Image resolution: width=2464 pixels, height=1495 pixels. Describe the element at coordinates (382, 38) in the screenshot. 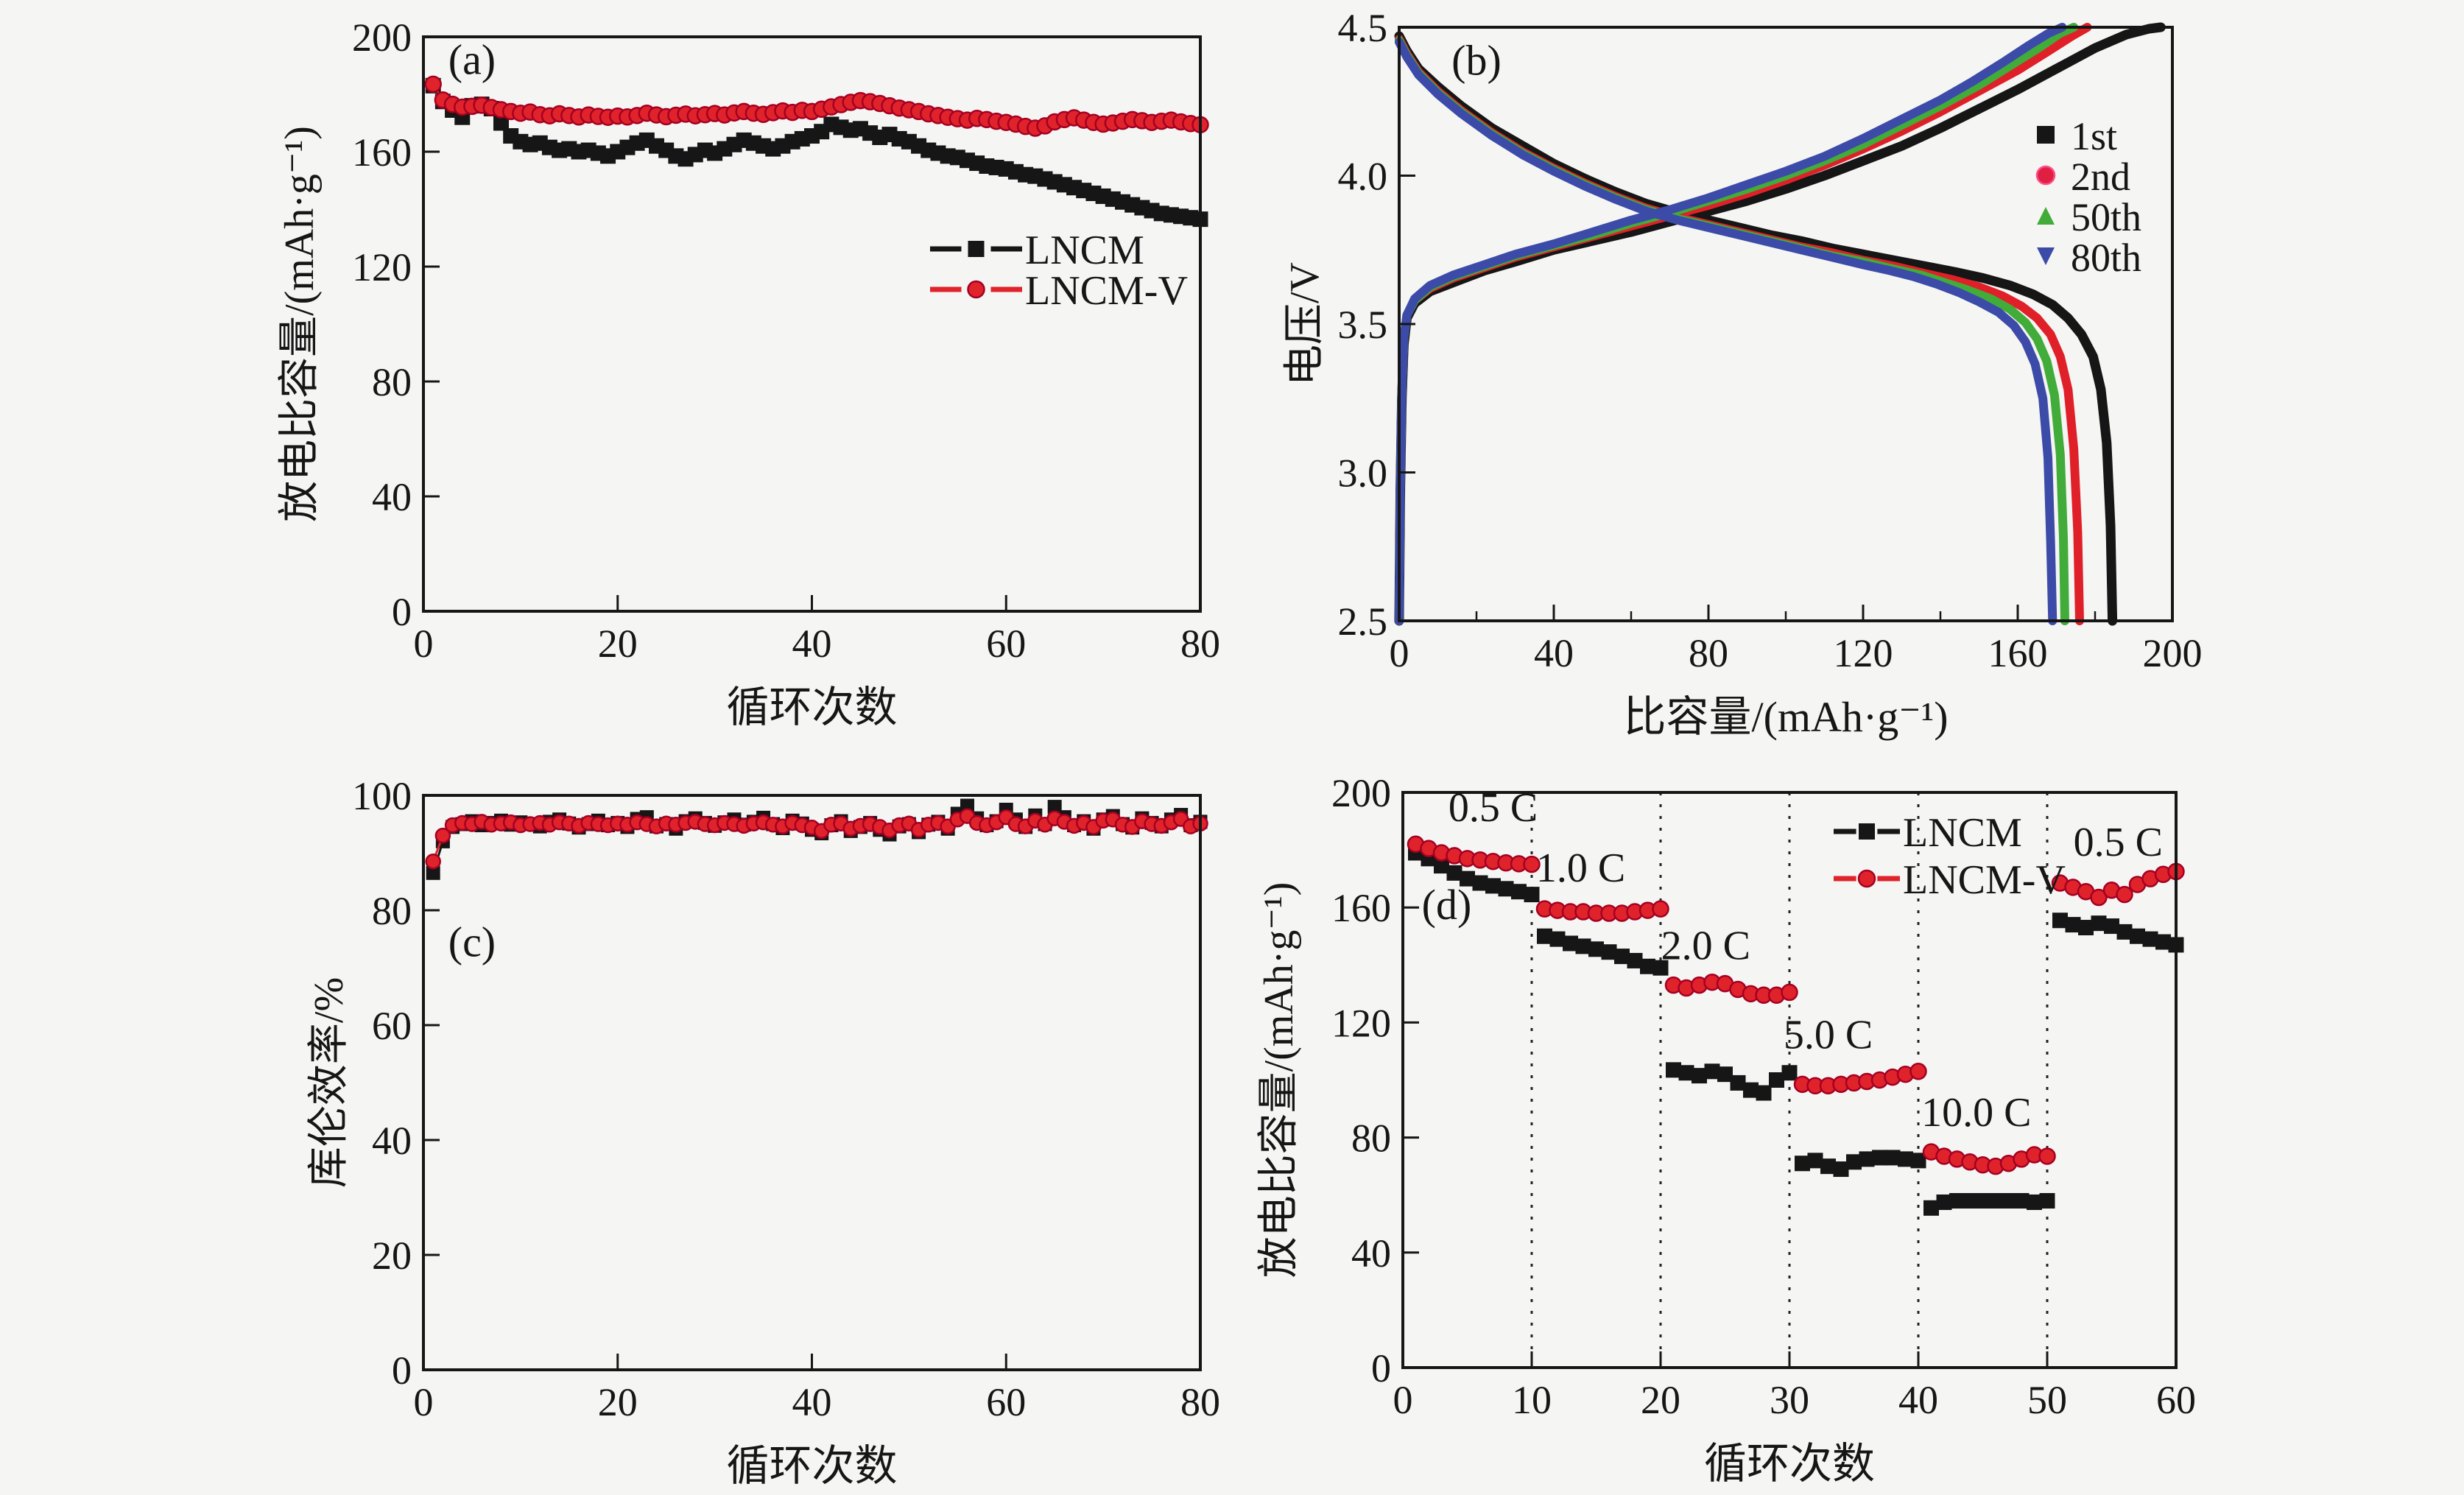

I see `y-tick-label: 200` at that location.